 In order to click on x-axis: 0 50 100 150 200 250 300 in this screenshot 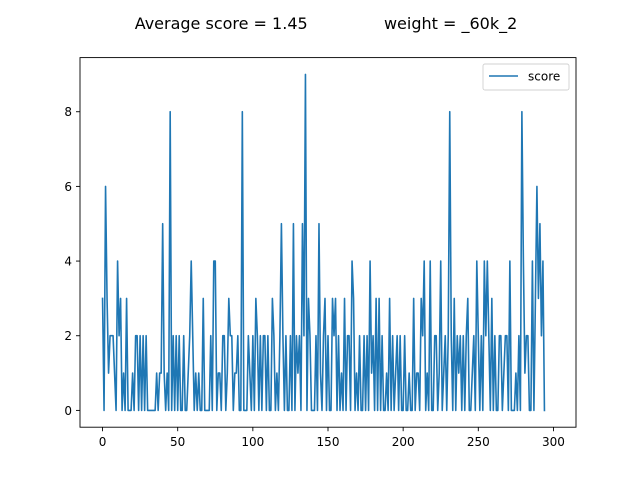, I will do `click(332, 438)`.